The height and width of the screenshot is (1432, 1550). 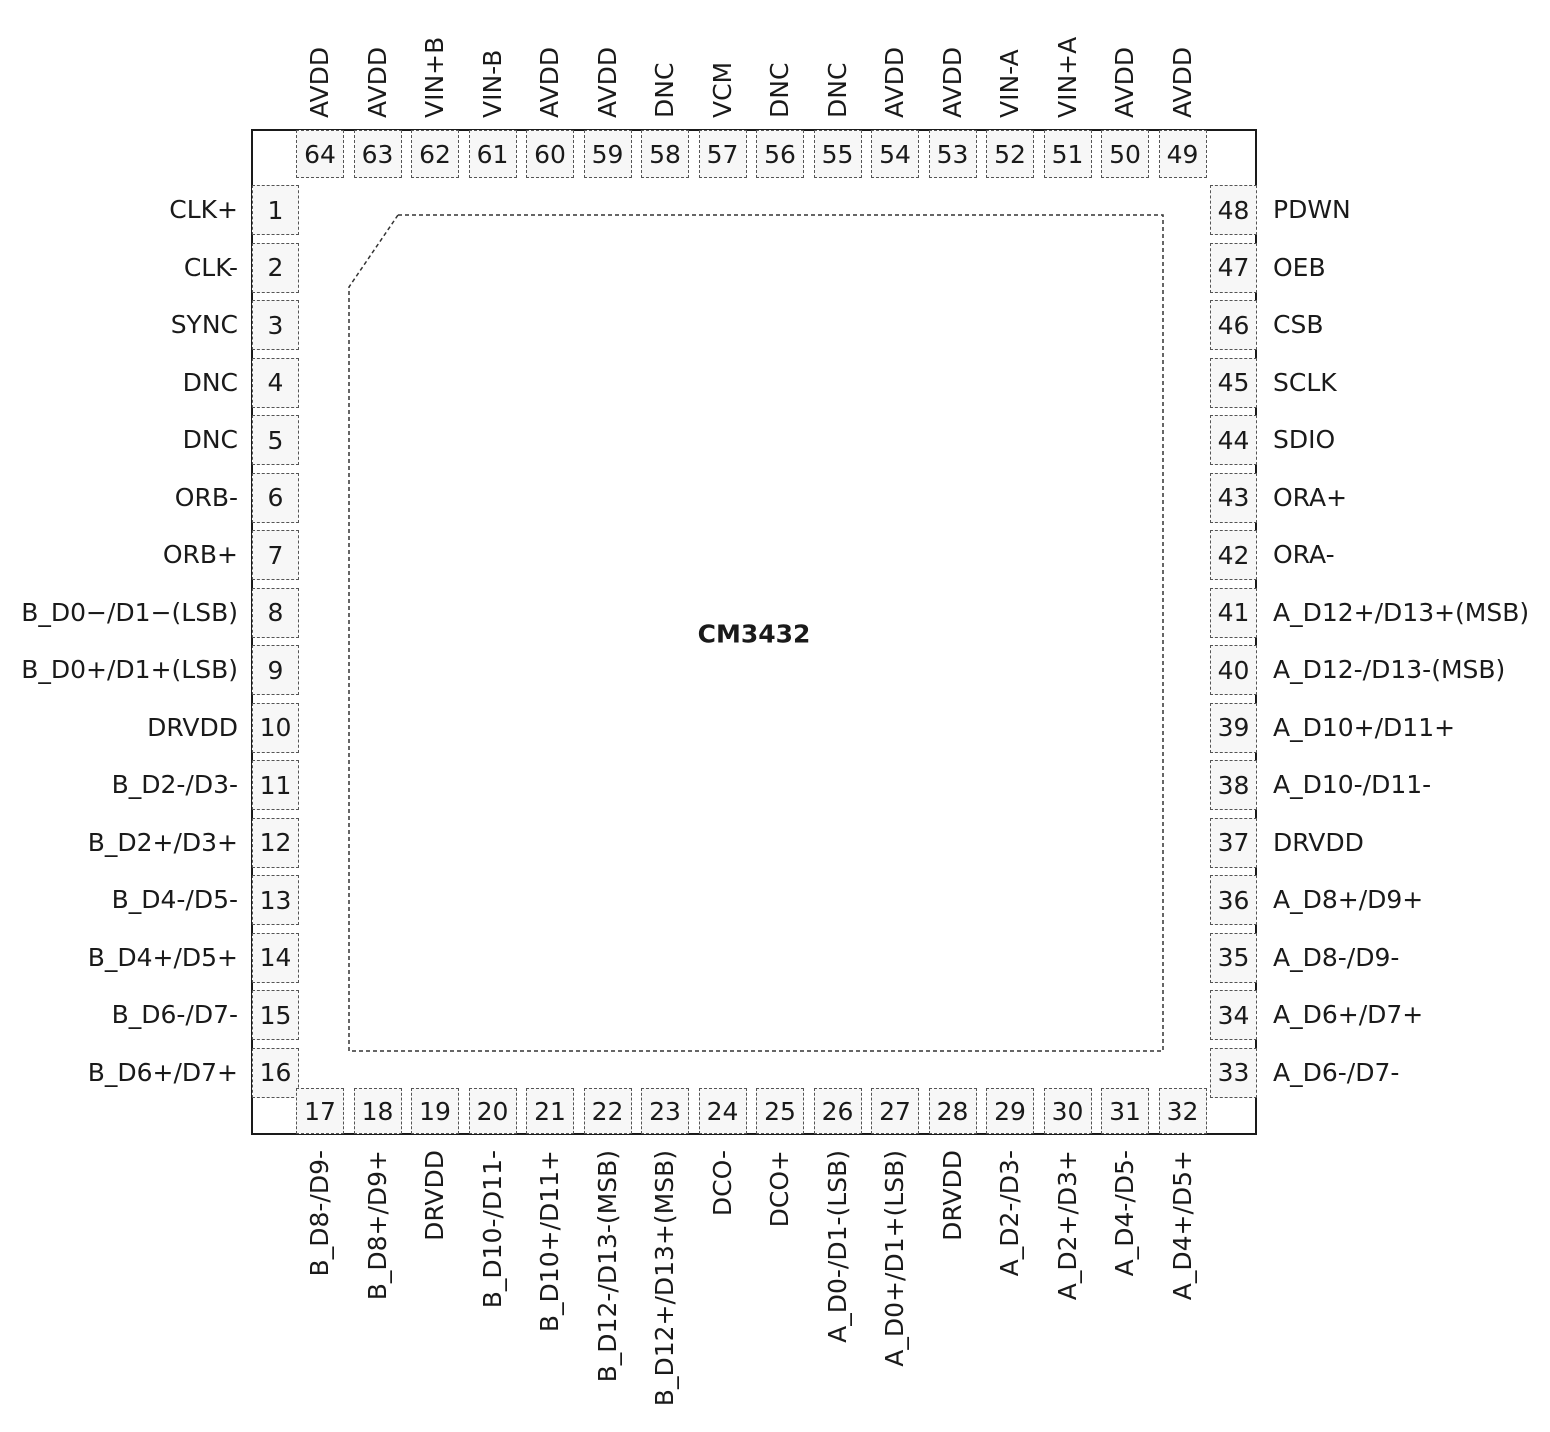 What do you see at coordinates (665, 154) in the screenshot?
I see `pin-pad-58: 58` at bounding box center [665, 154].